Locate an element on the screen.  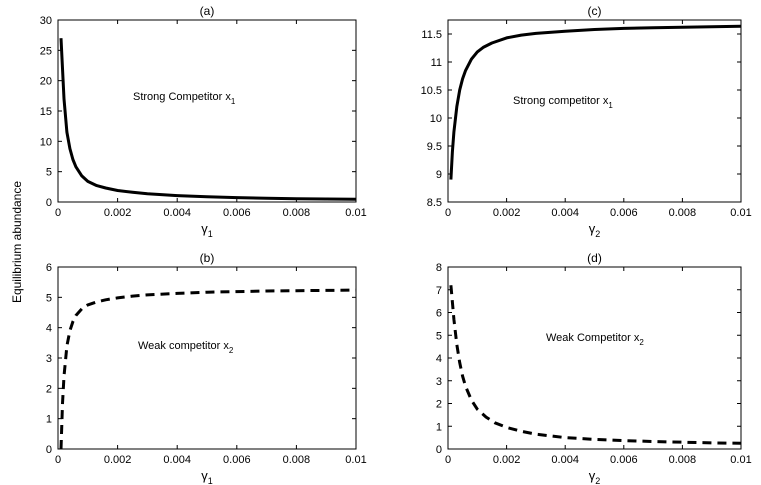
y-tick-label: 11.5 is located at coordinates (431, 35).